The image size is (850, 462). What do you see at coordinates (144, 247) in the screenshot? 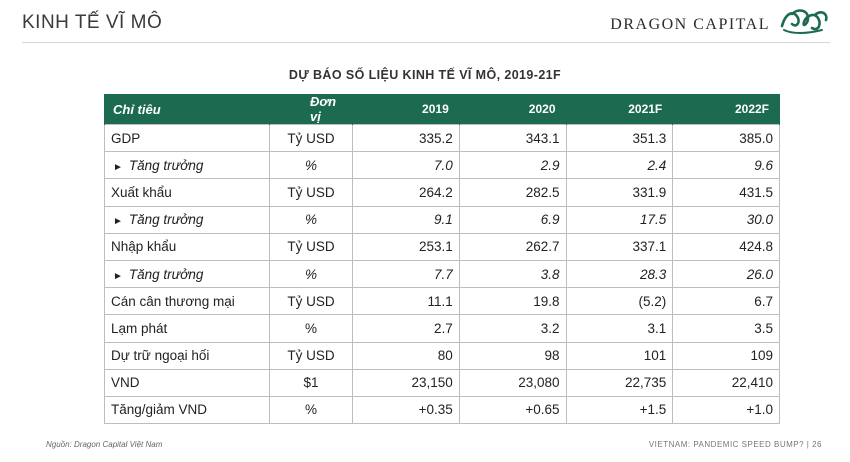
I see `row-label: Nhập khẩu` at bounding box center [144, 247].